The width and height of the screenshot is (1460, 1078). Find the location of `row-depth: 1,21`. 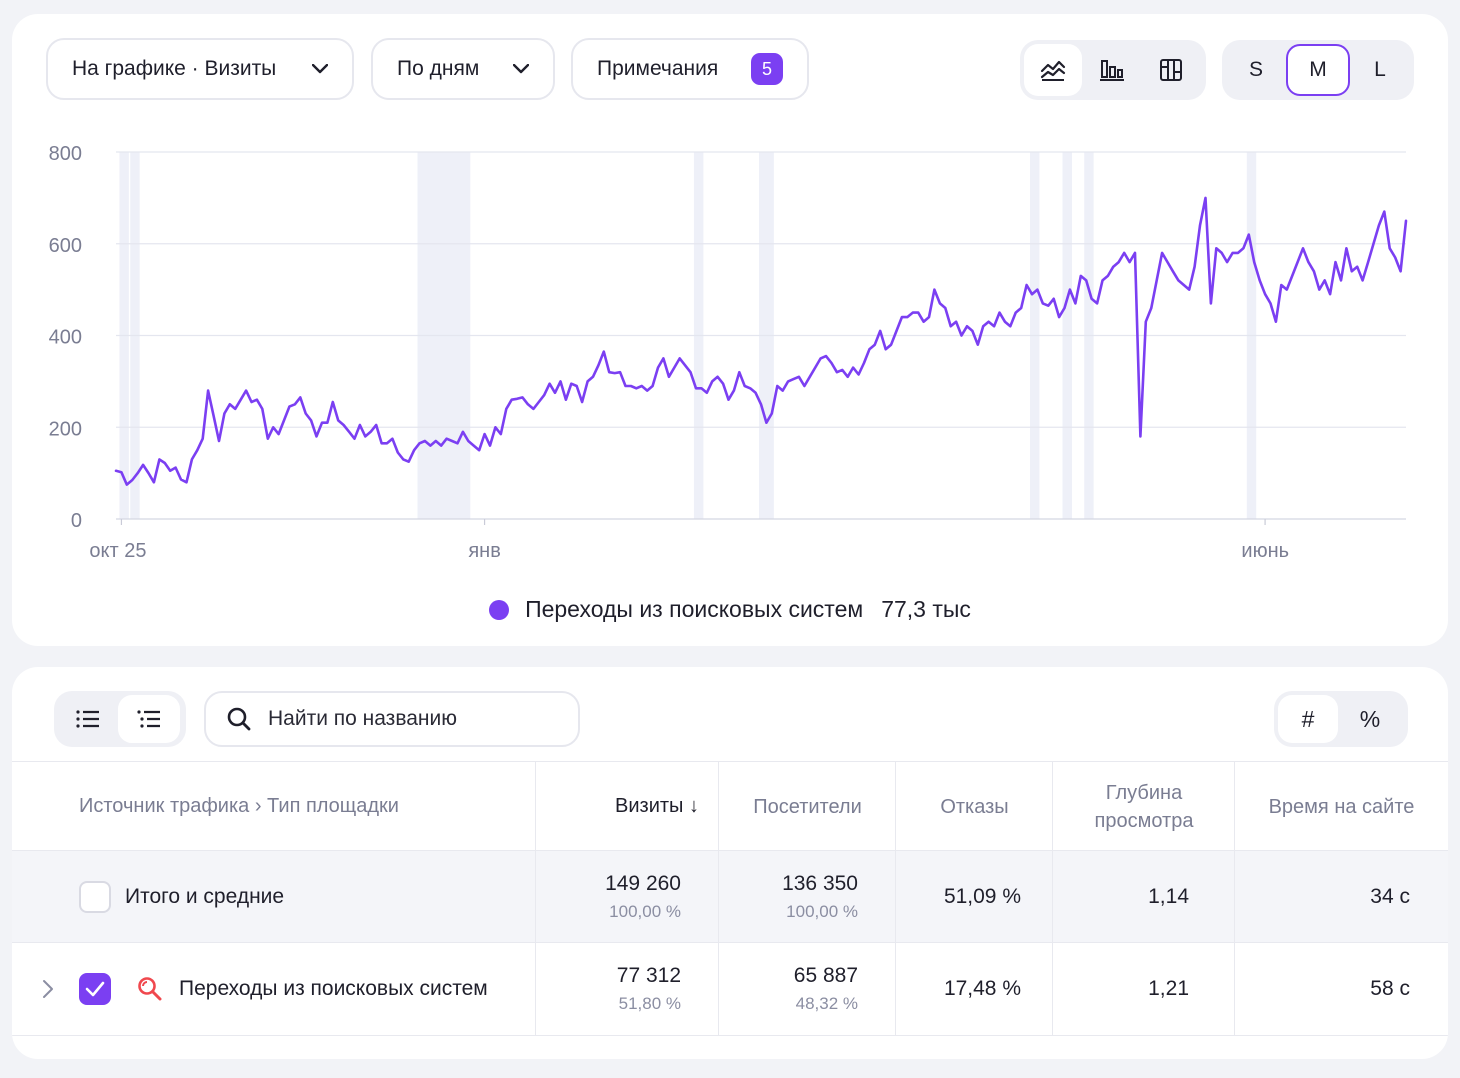

row-depth: 1,21 is located at coordinates (1168, 988).